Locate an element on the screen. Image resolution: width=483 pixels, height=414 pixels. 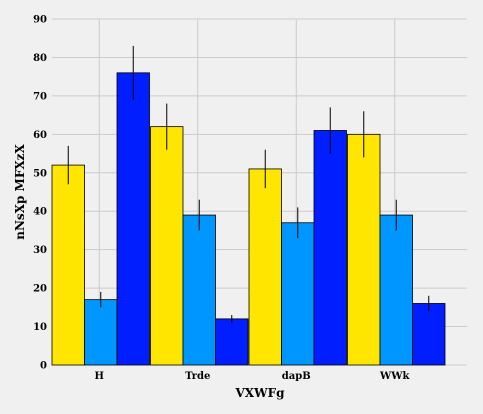
x-tick-label: Trde is located at coordinates (197, 376).